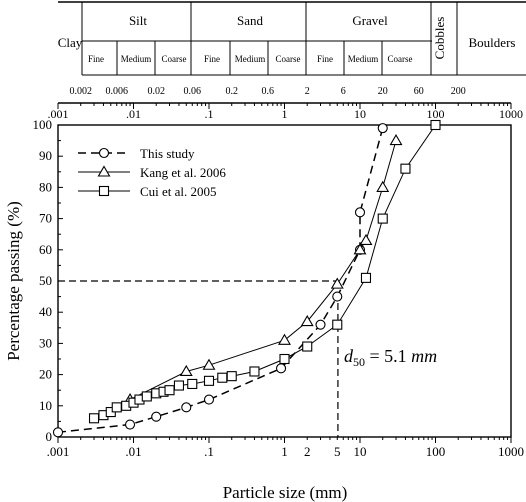 The image size is (526, 502). Describe the element at coordinates (337, 451) in the screenshot. I see `x-minor-tick-label: 5` at that location.